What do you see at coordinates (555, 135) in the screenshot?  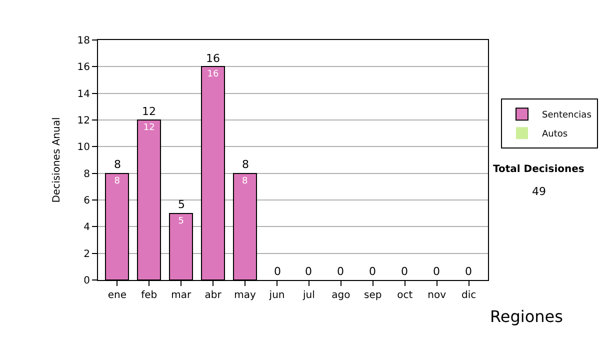 I see `legend-label: Autos` at bounding box center [555, 135].